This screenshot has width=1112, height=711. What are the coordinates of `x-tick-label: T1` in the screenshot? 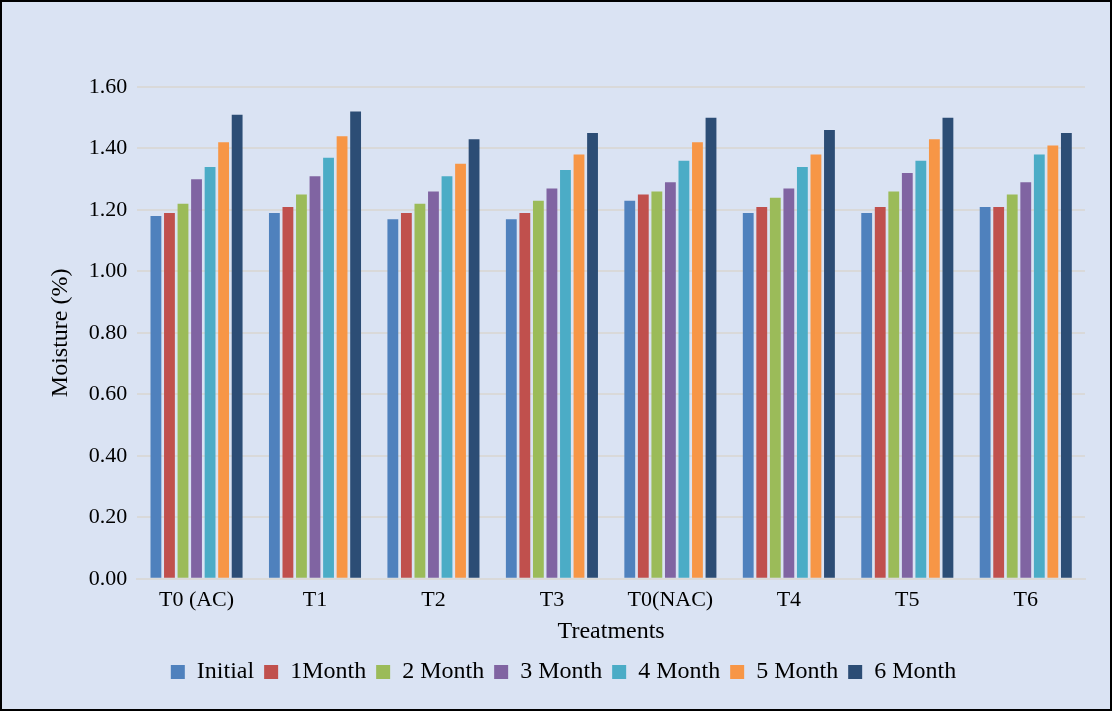 It's located at (315, 598).